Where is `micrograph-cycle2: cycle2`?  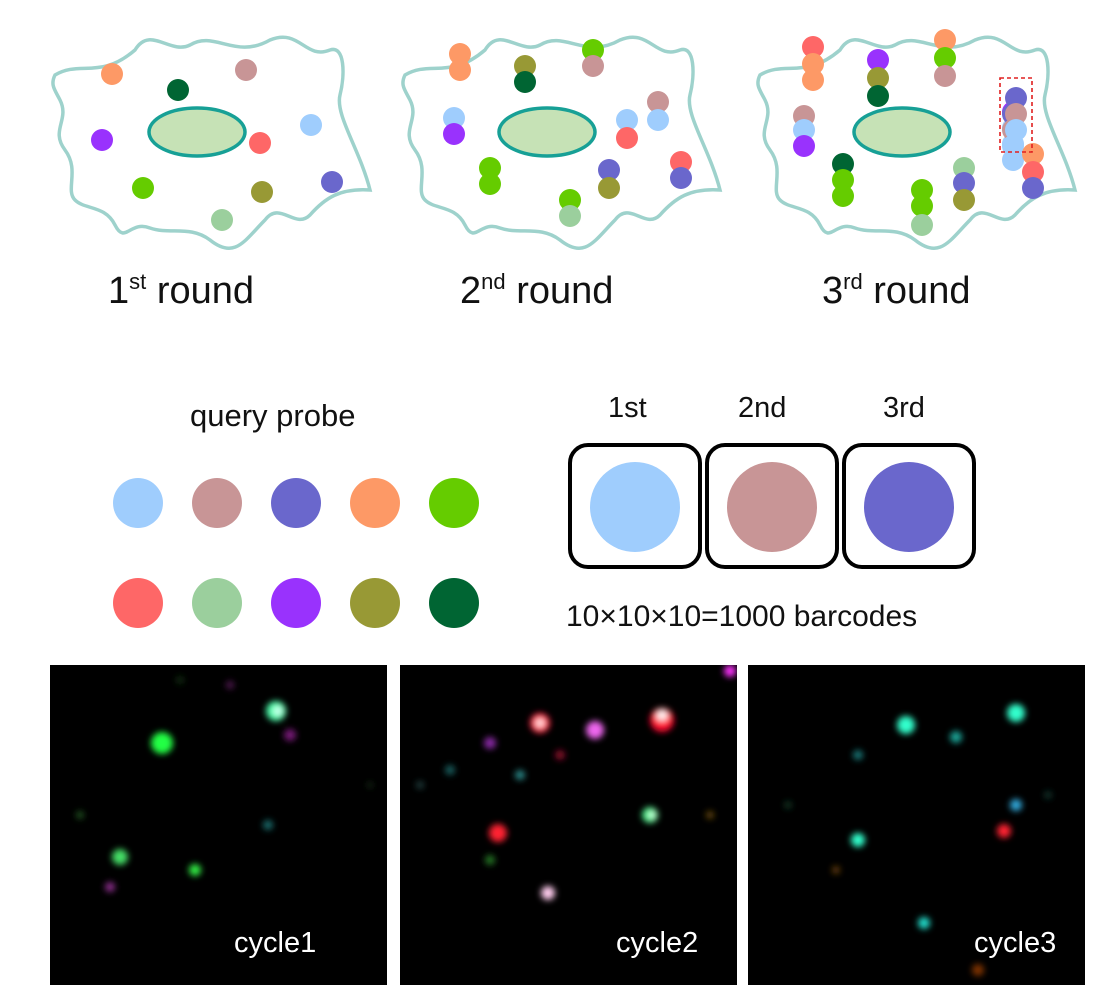
micrograph-cycle2: cycle2 is located at coordinates (568, 825).